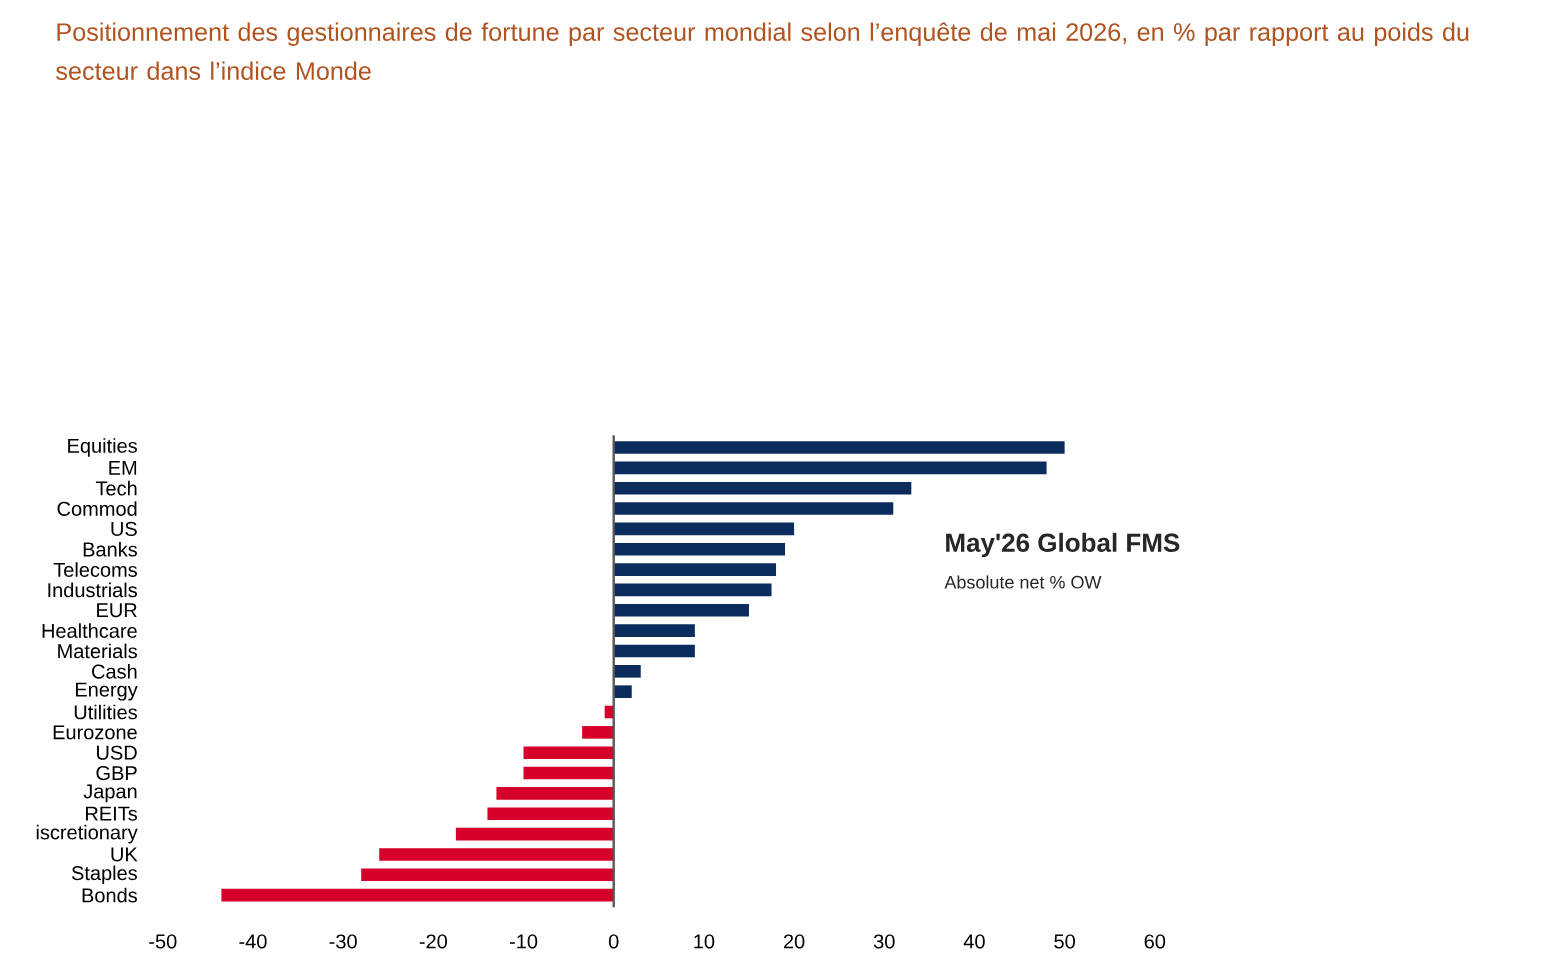  I want to click on x-tick-label: 30, so click(884, 941).